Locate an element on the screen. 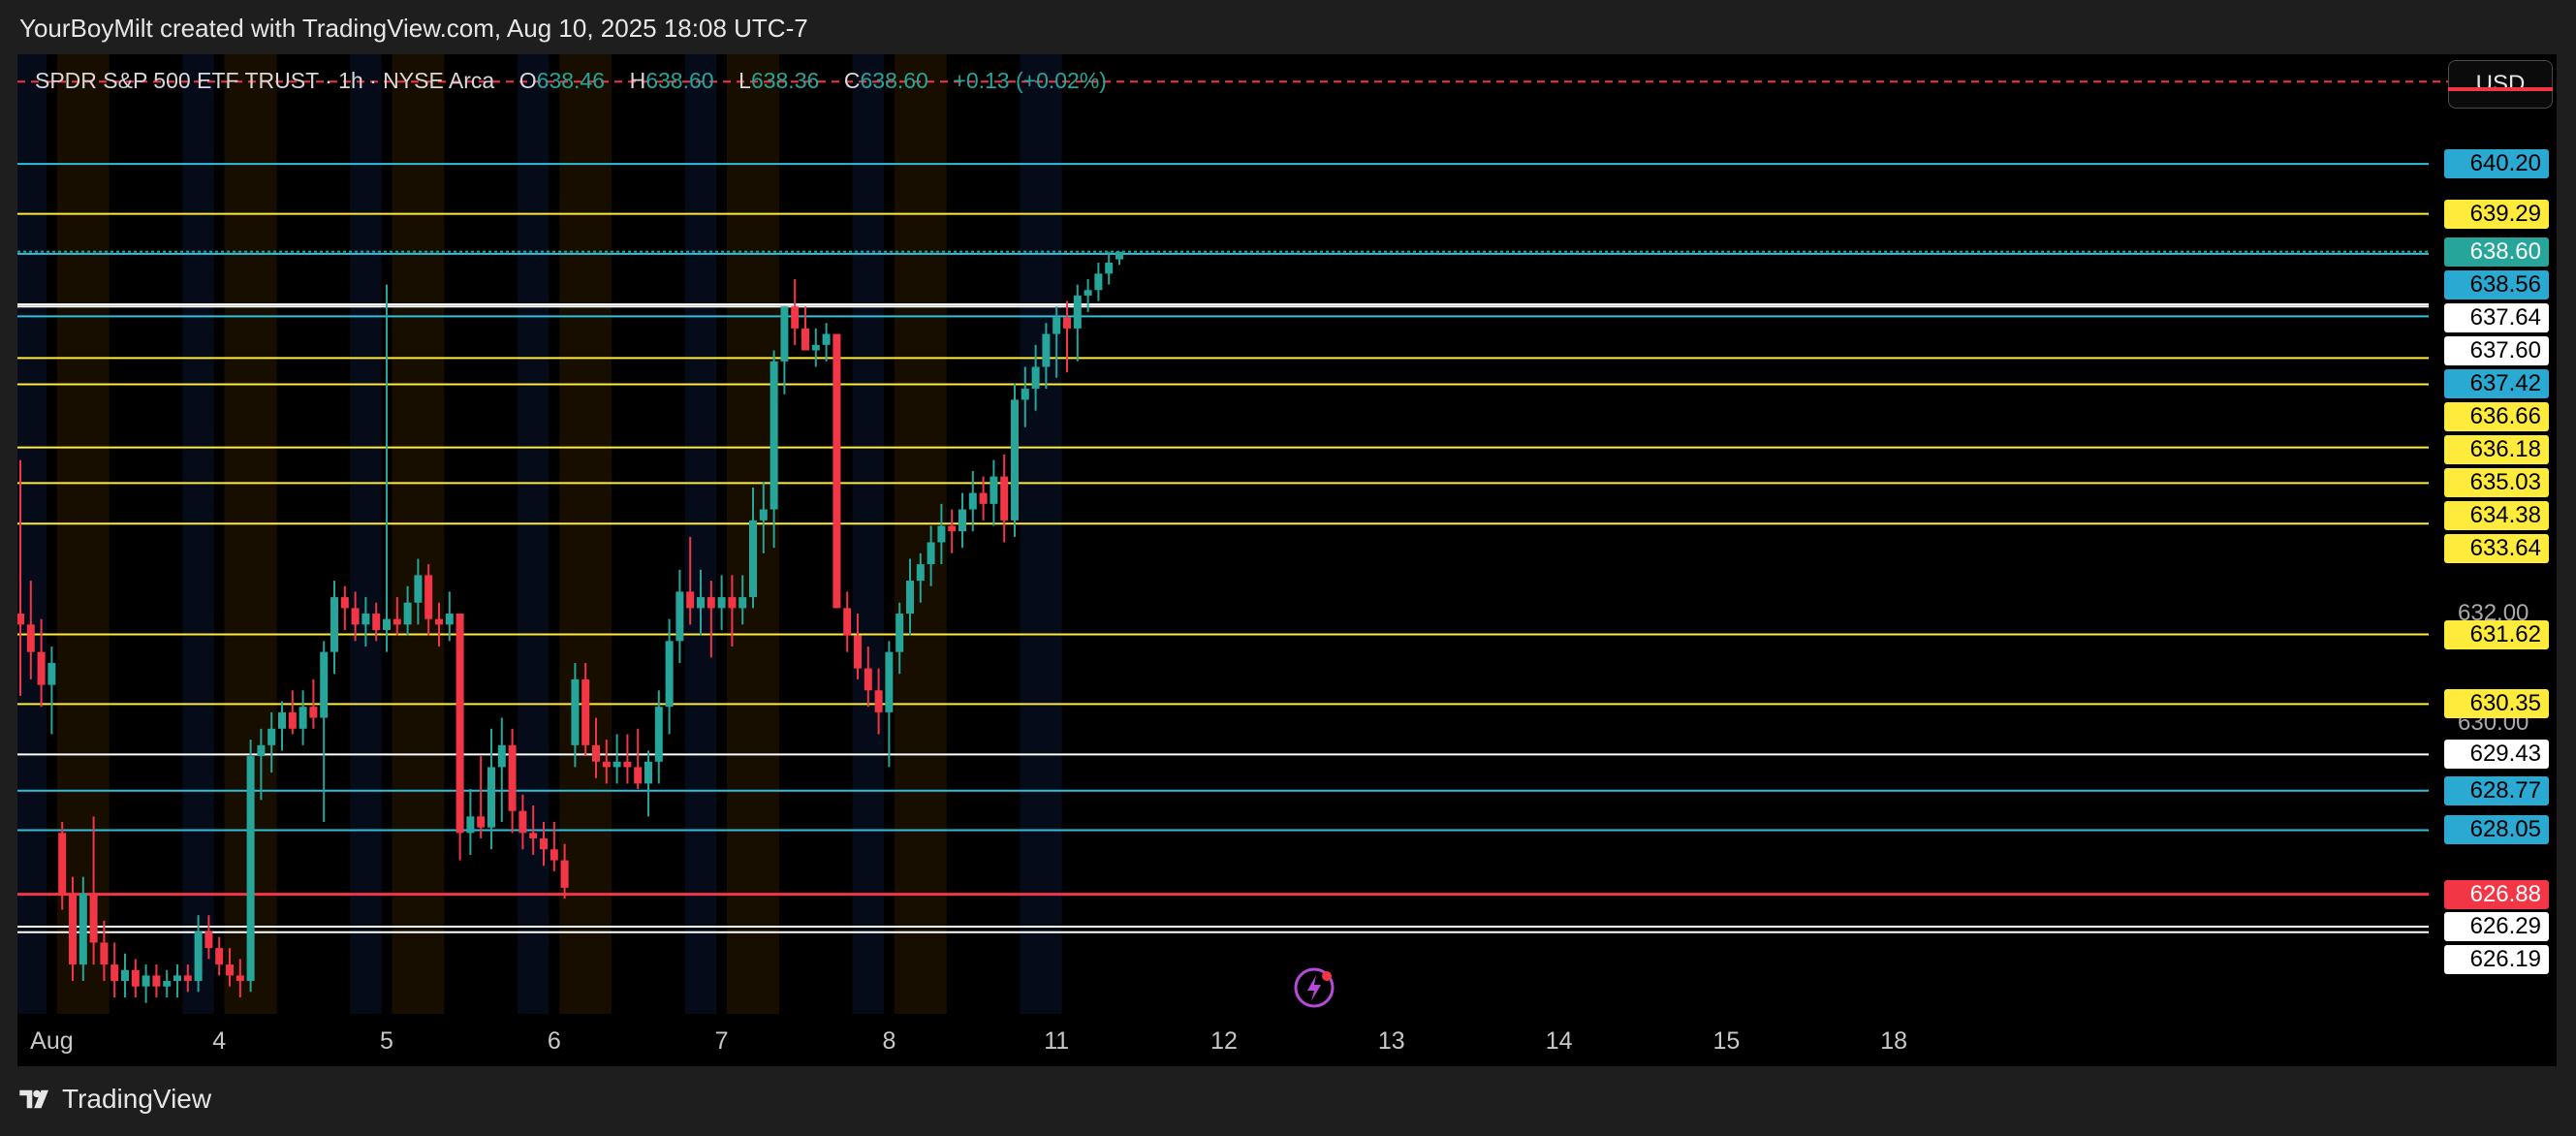 The height and width of the screenshot is (1136, 2576). x-tick-label: 12 is located at coordinates (1224, 1041).